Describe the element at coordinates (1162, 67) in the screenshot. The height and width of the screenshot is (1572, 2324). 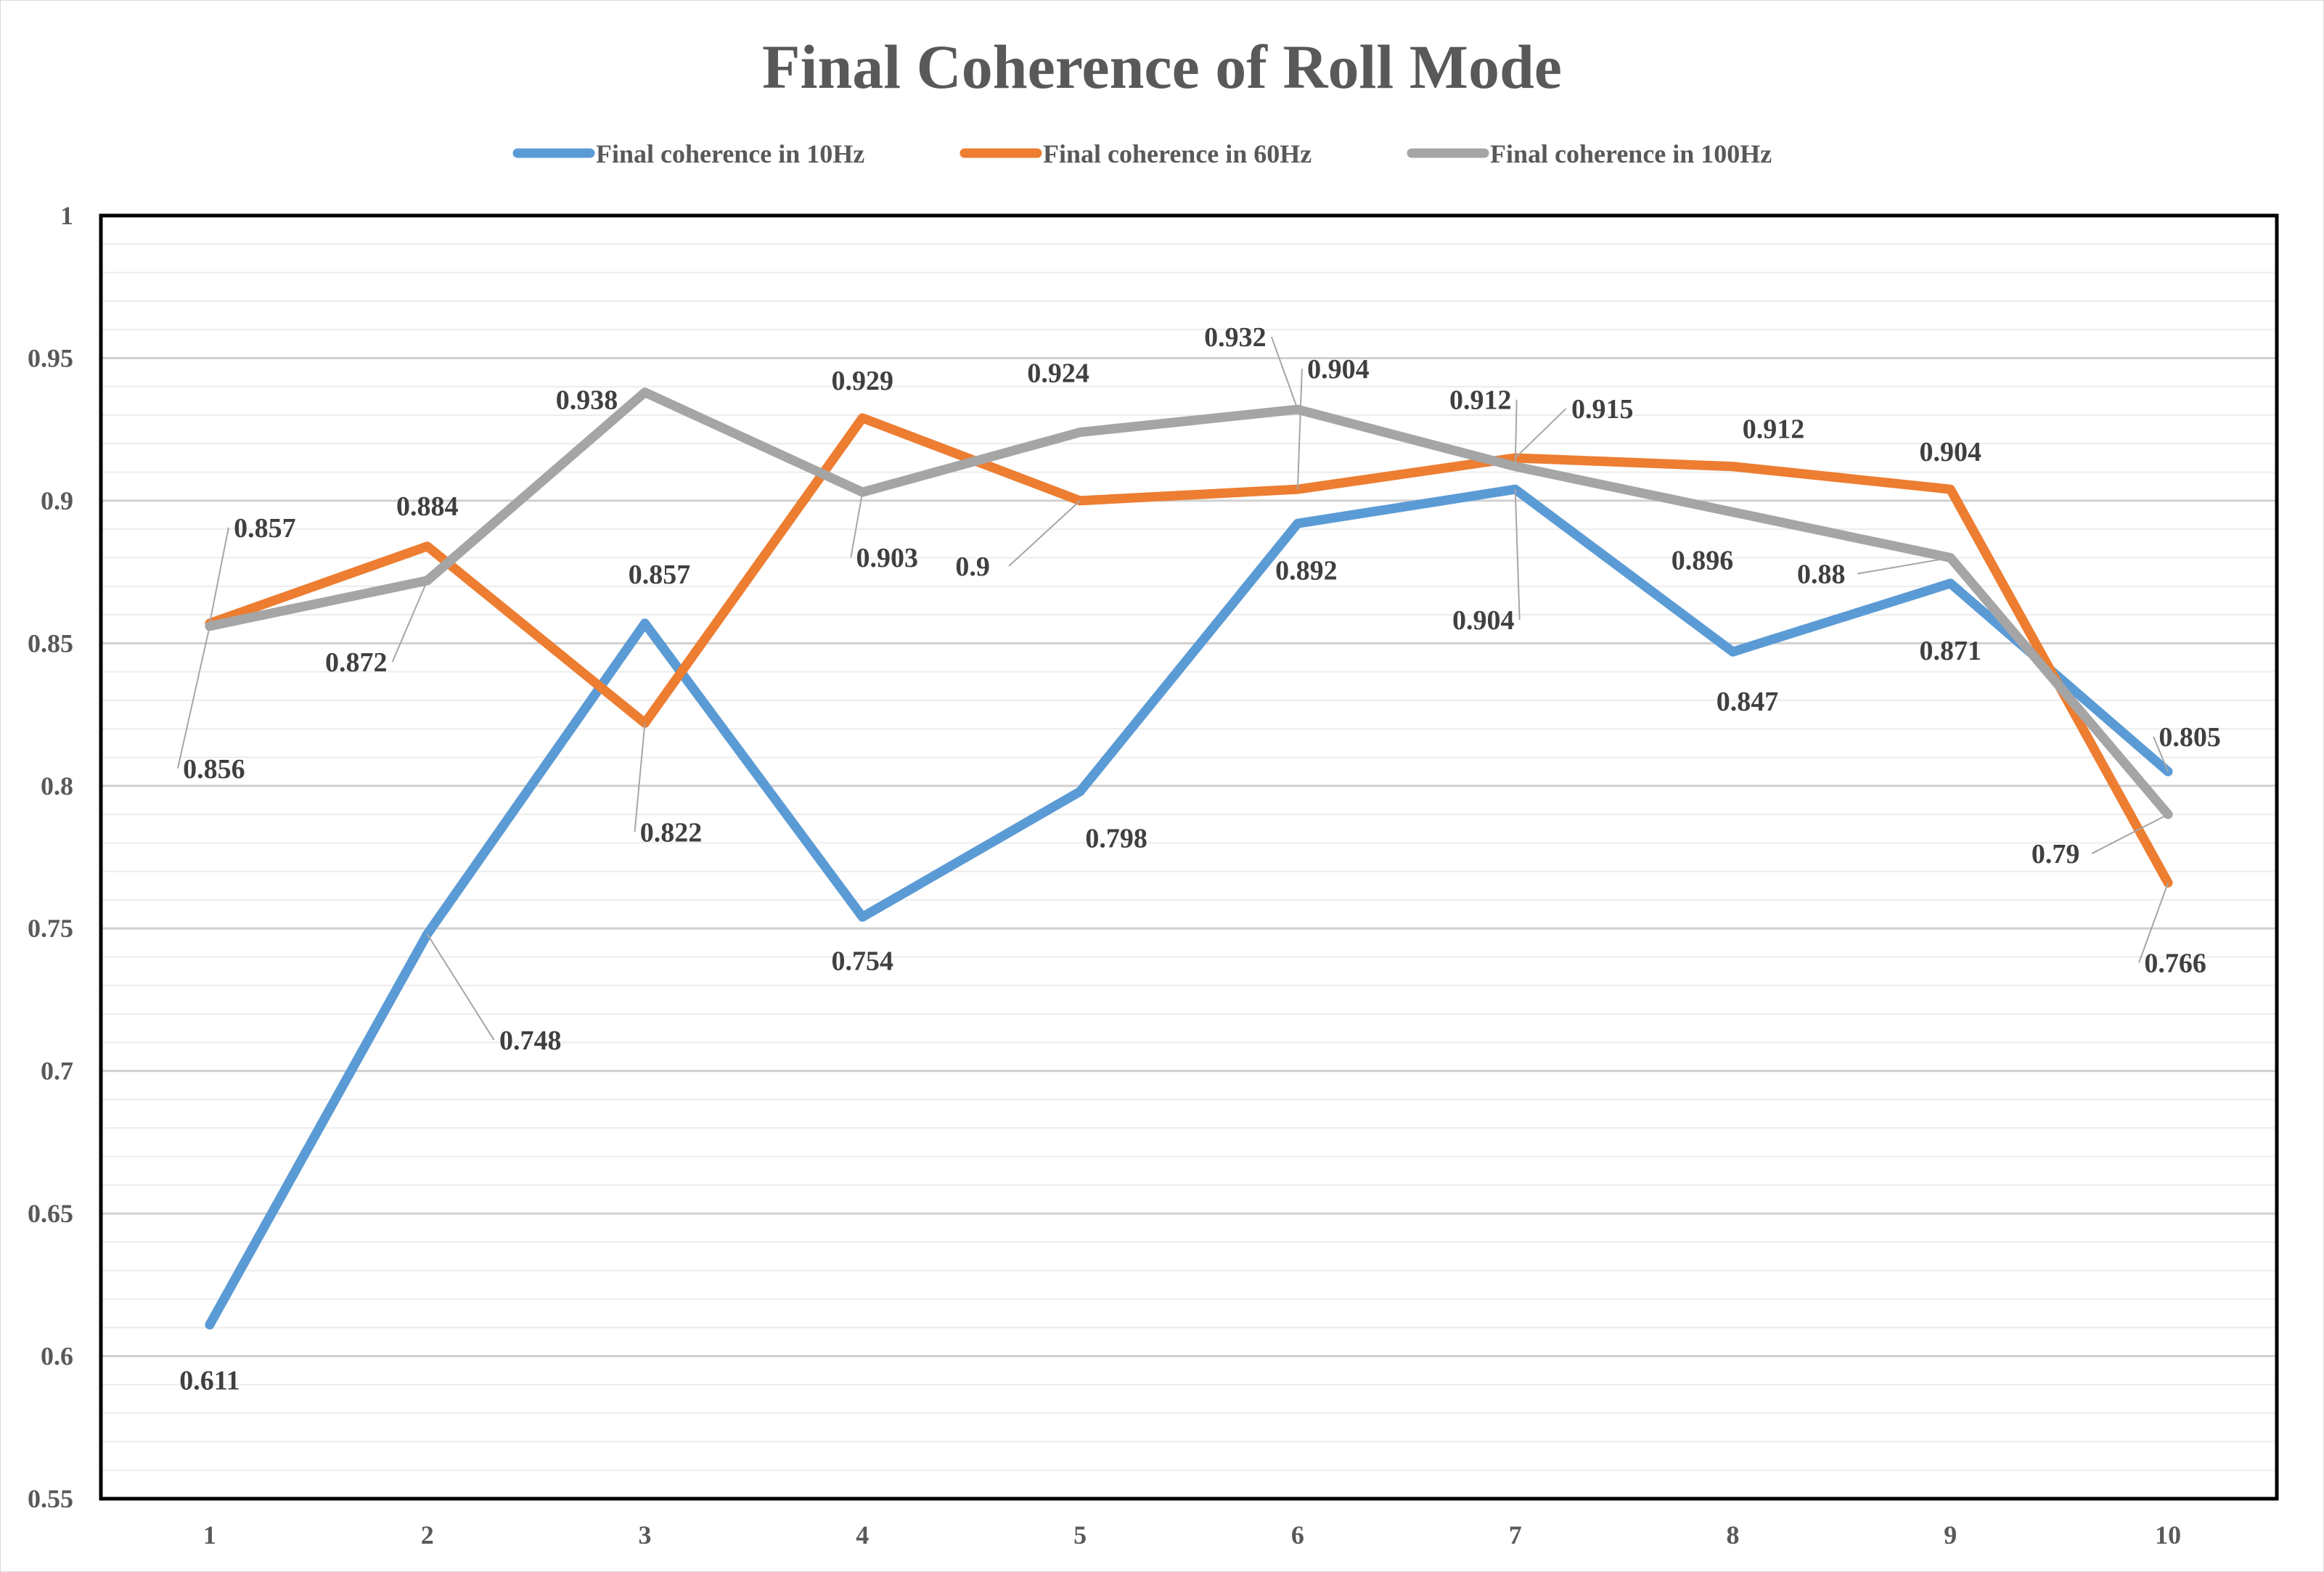
I see `chart-title: Final Coherence of Roll Mode` at that location.